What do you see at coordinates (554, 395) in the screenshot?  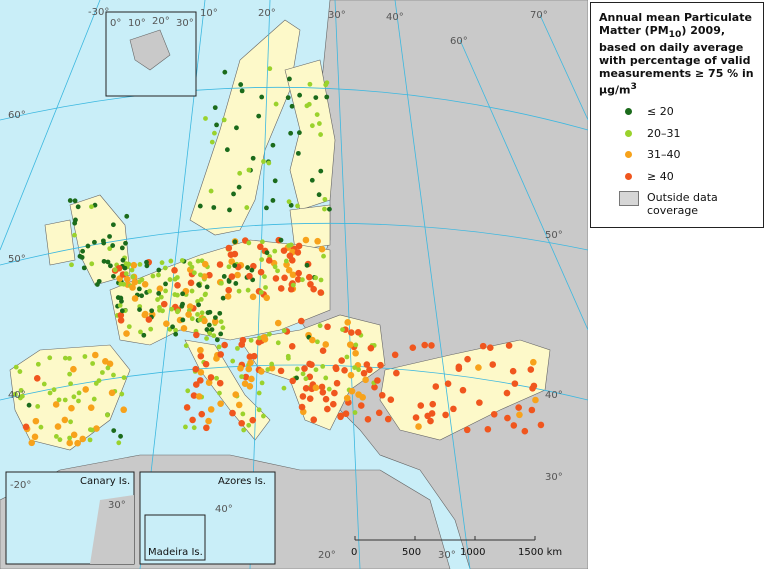 I see `graticule-label: 40°` at bounding box center [554, 395].